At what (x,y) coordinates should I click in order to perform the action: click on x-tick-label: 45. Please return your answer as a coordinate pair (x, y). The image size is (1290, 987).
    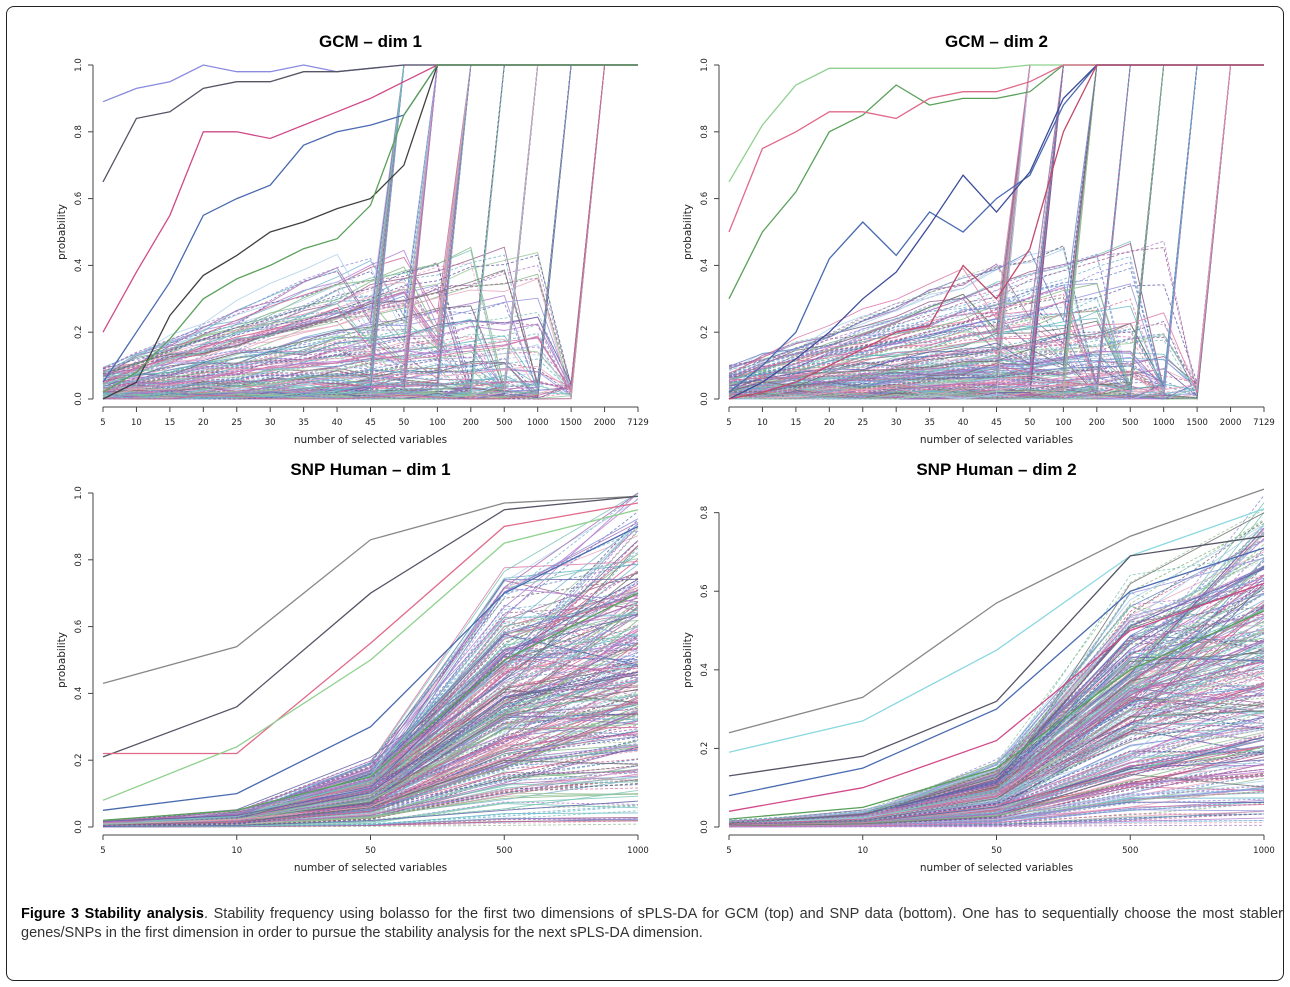
    Looking at the image, I should click on (370, 423).